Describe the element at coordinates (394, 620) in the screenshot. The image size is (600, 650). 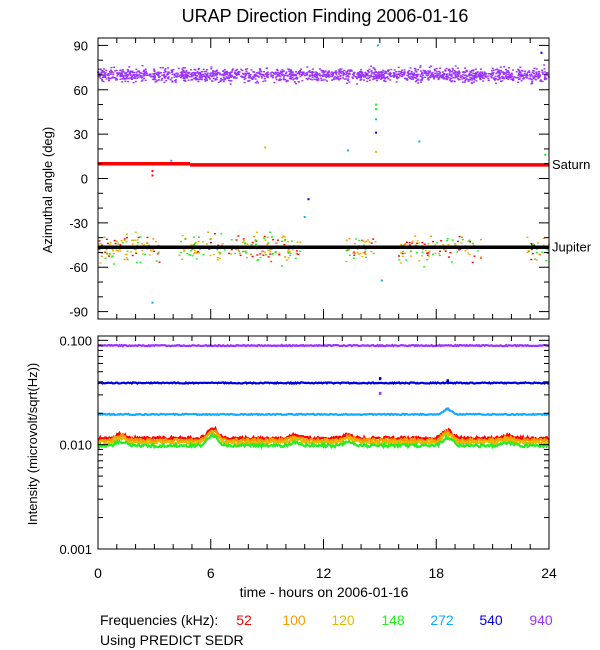
I see `legend-items: 52 100 120 148 272 540 940` at that location.